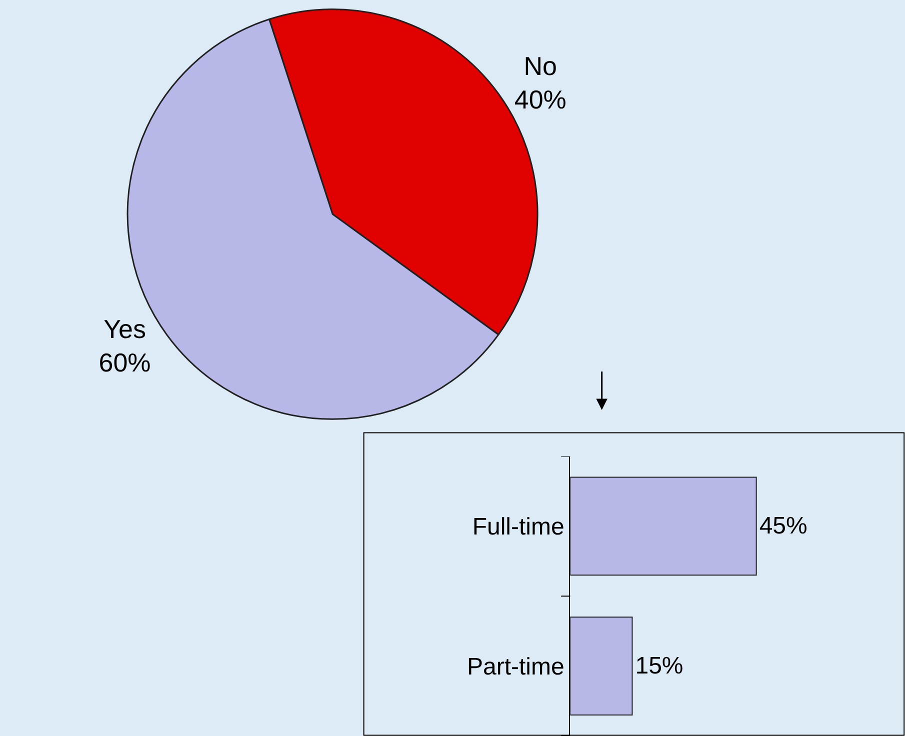 This screenshot has width=905, height=736. Describe the element at coordinates (125, 329) in the screenshot. I see `slice-label: Yes` at that location.